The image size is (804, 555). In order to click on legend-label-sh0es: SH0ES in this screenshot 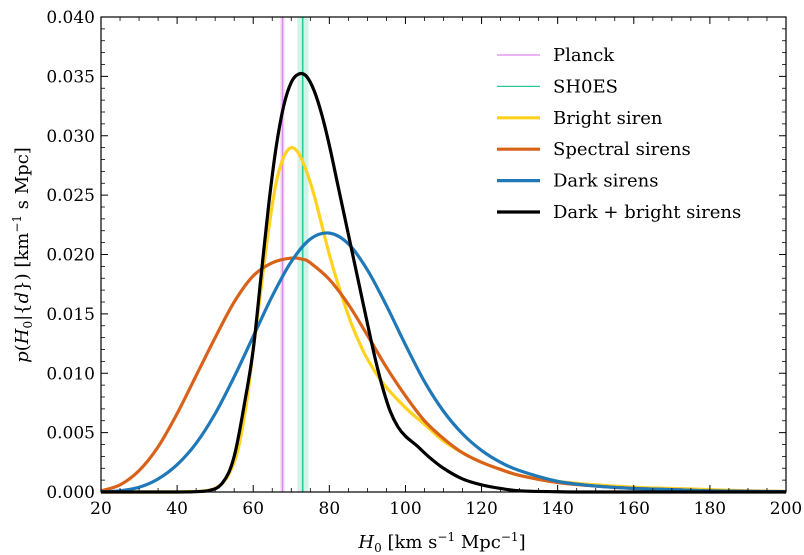, I will do `click(585, 86)`.